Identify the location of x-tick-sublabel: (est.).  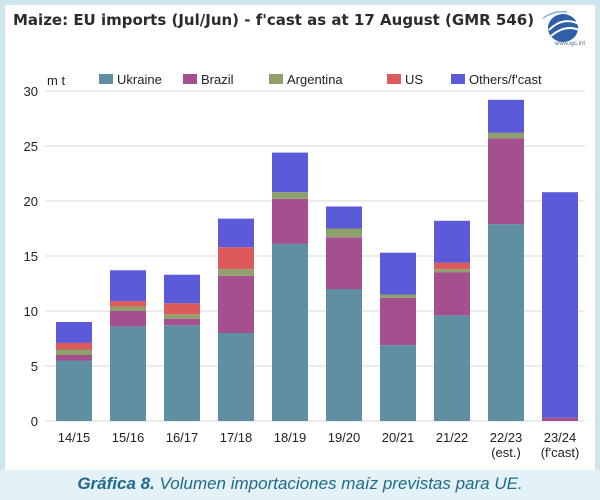
(506, 452).